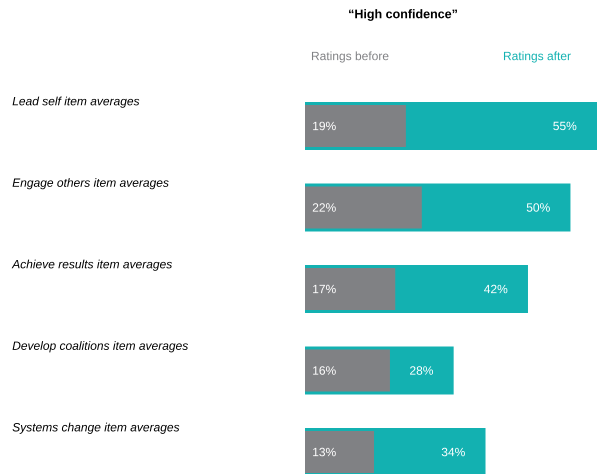  I want to click on y-tick-label: Achieve results item averages, so click(92, 265).